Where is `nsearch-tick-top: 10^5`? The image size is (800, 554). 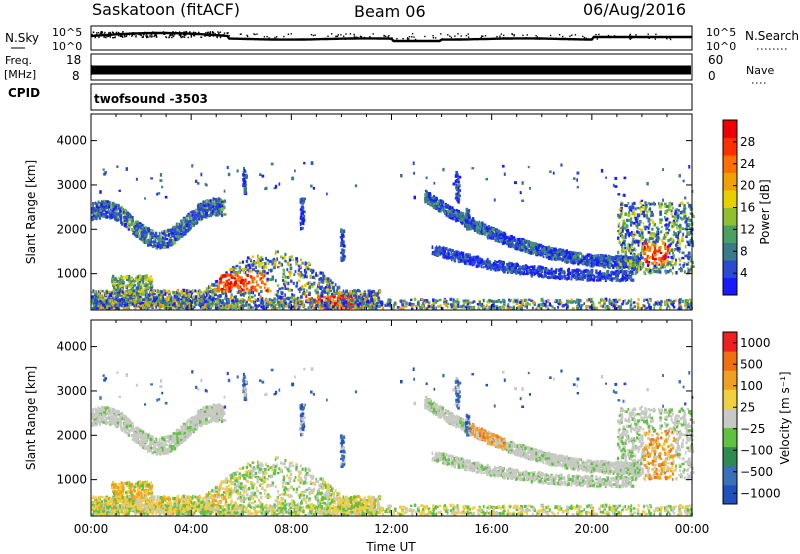
nsearch-tick-top: 10^5 is located at coordinates (721, 32).